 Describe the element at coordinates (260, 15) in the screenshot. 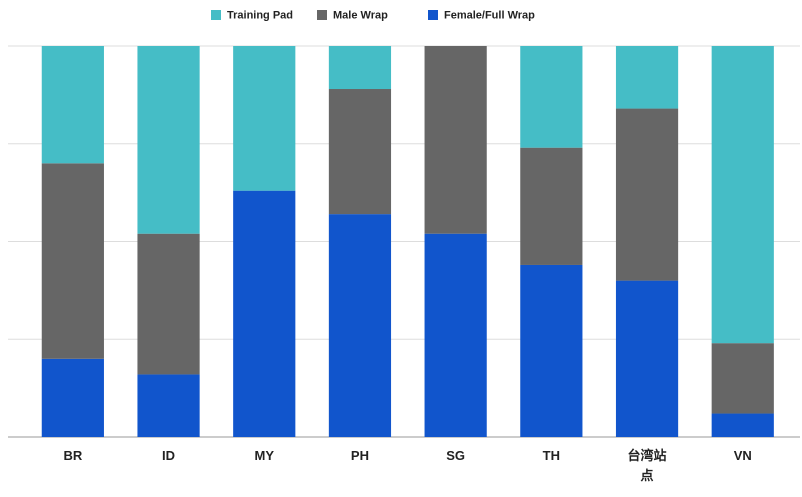

I see `legend-label: Training Pad` at that location.